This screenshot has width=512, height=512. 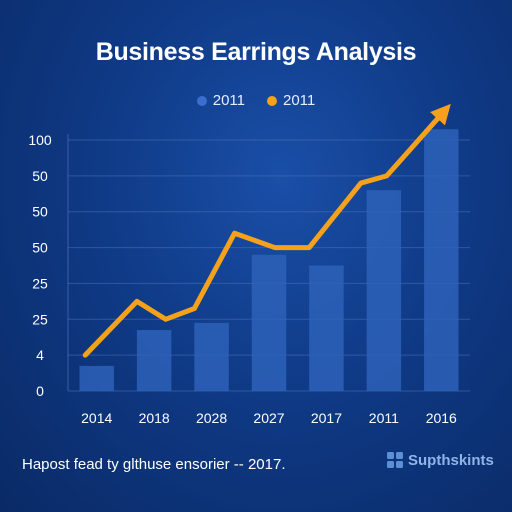 What do you see at coordinates (154, 418) in the screenshot?
I see `x-tick-label: 2018` at bounding box center [154, 418].